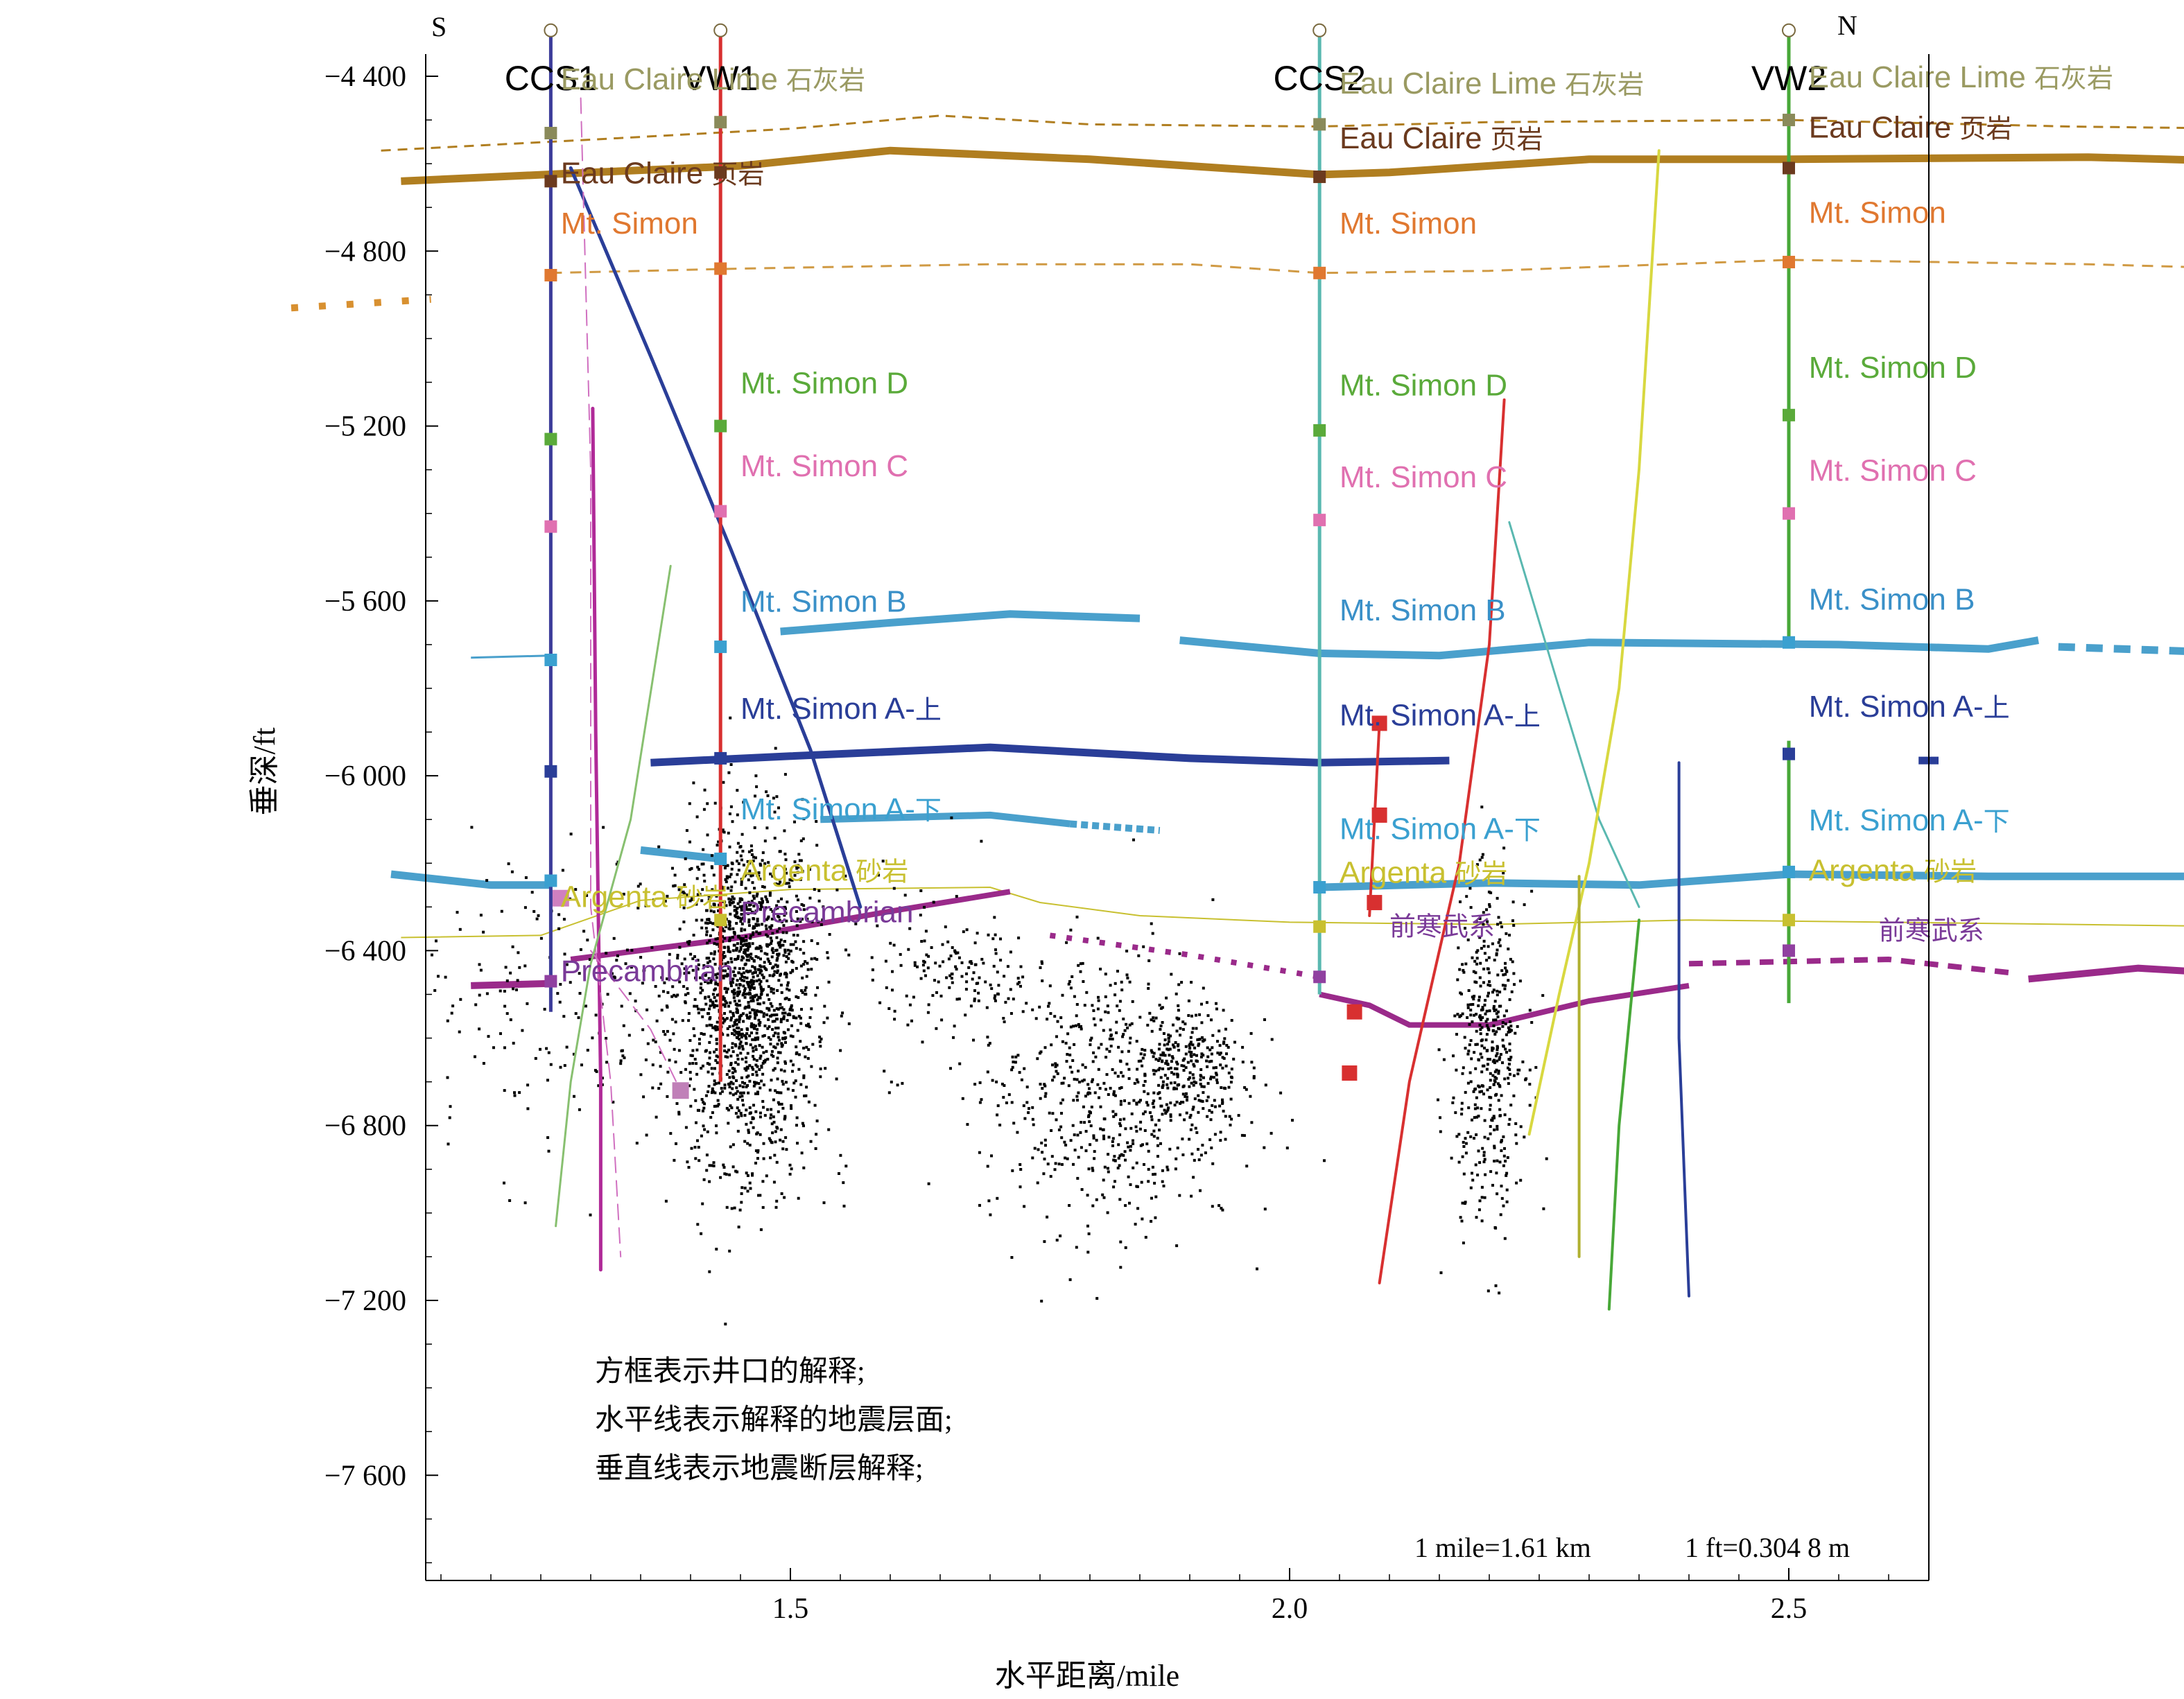 This screenshot has width=2184, height=1699. What do you see at coordinates (365, 776) in the screenshot?
I see `y-tick-label: −6 000` at bounding box center [365, 776].